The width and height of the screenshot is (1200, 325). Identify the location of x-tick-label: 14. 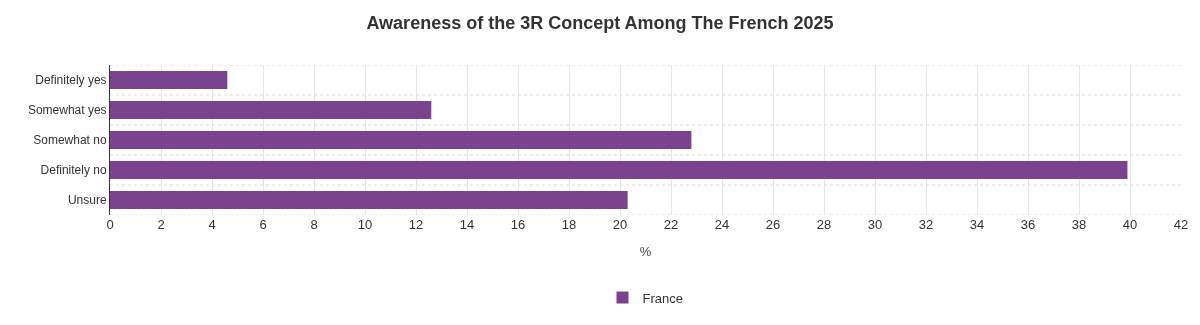
(467, 224).